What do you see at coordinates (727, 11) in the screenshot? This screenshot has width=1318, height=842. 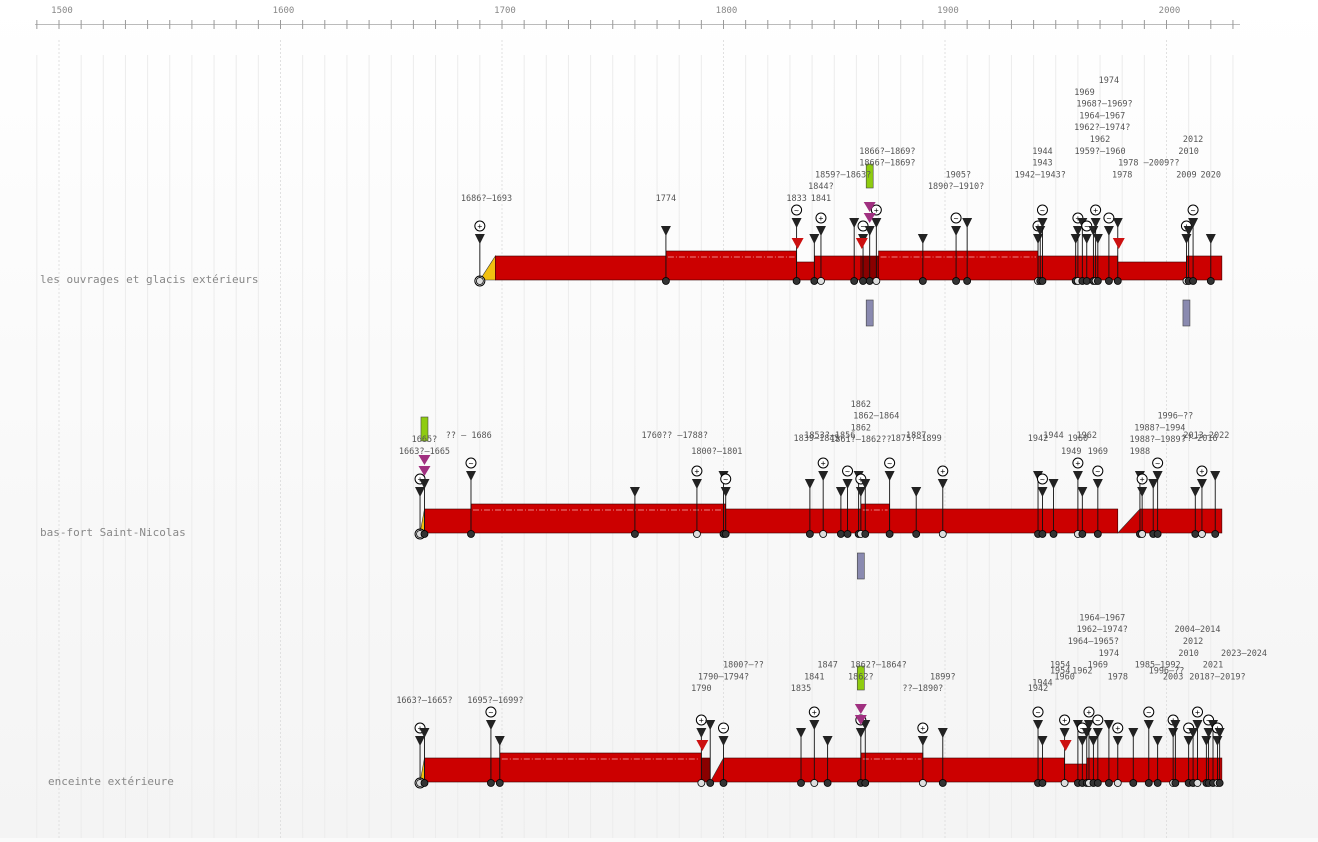 I see `axis-tick-label: 1800` at bounding box center [727, 11].